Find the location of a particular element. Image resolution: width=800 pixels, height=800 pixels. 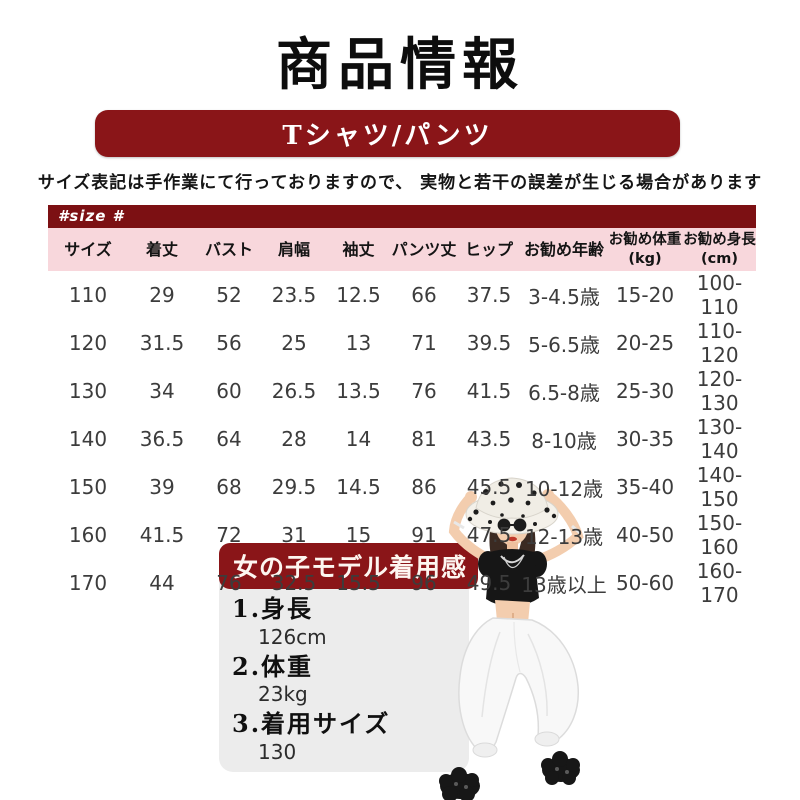

page-title: 商品情報 is located at coordinates (400, 65).